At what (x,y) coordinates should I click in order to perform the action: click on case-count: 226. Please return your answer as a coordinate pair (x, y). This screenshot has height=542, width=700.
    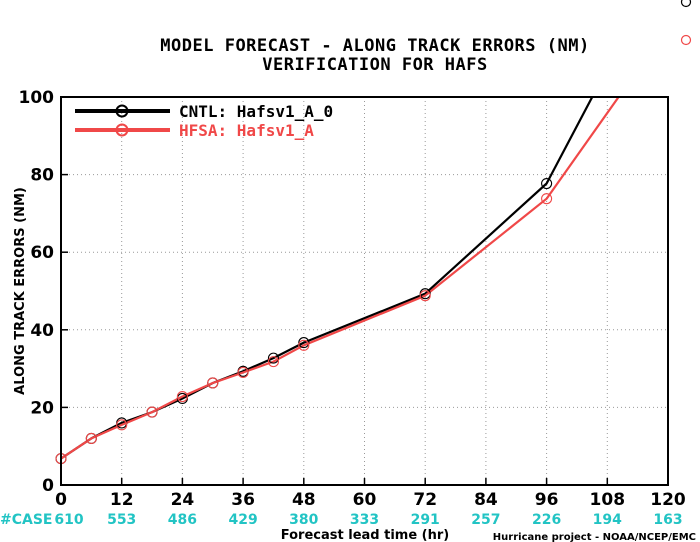
    Looking at the image, I should click on (546, 520).